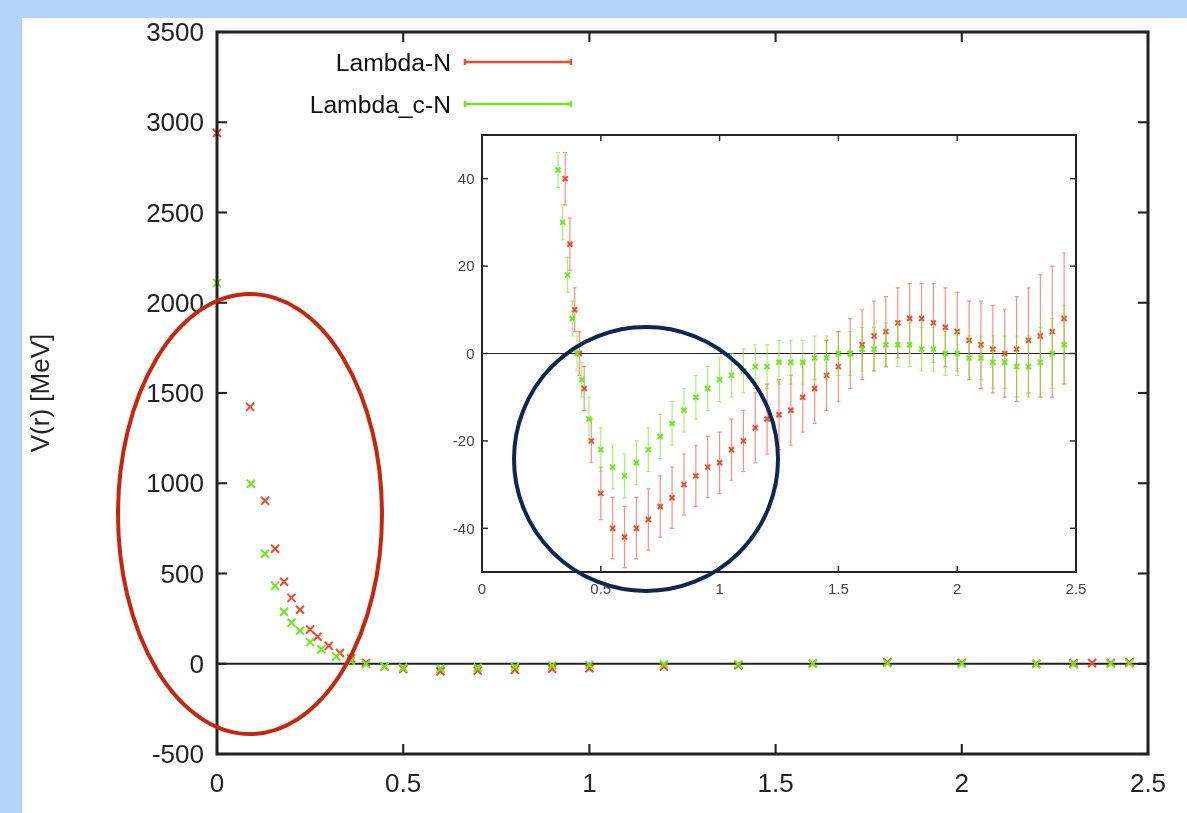 Image resolution: width=1187 pixels, height=813 pixels. What do you see at coordinates (463, 441) in the screenshot?
I see `y-tick-label: -20` at bounding box center [463, 441].